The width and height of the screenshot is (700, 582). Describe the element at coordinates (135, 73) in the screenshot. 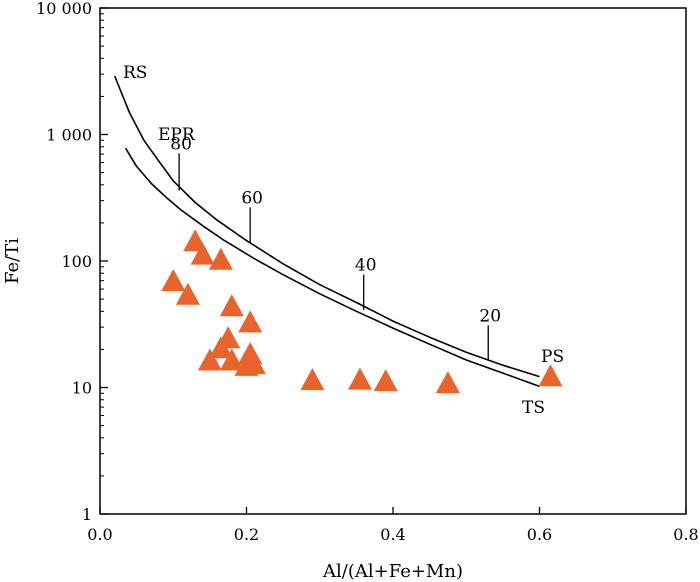

I see `curve-label-rs: RS` at that location.